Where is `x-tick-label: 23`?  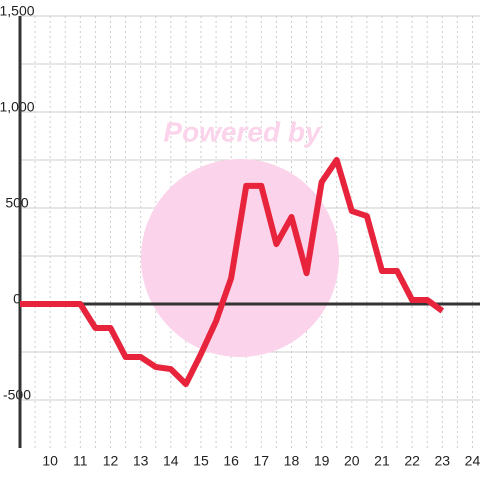
x-tick-label: 23 is located at coordinates (443, 461).